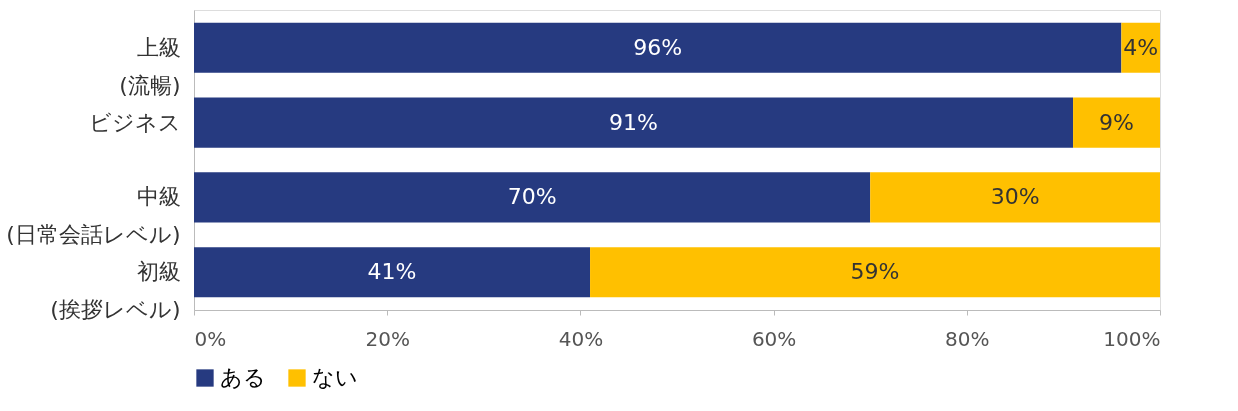 The image size is (1238, 411). Describe the element at coordinates (1132, 338) in the screenshot. I see `x-tick-label: 100%` at that location.